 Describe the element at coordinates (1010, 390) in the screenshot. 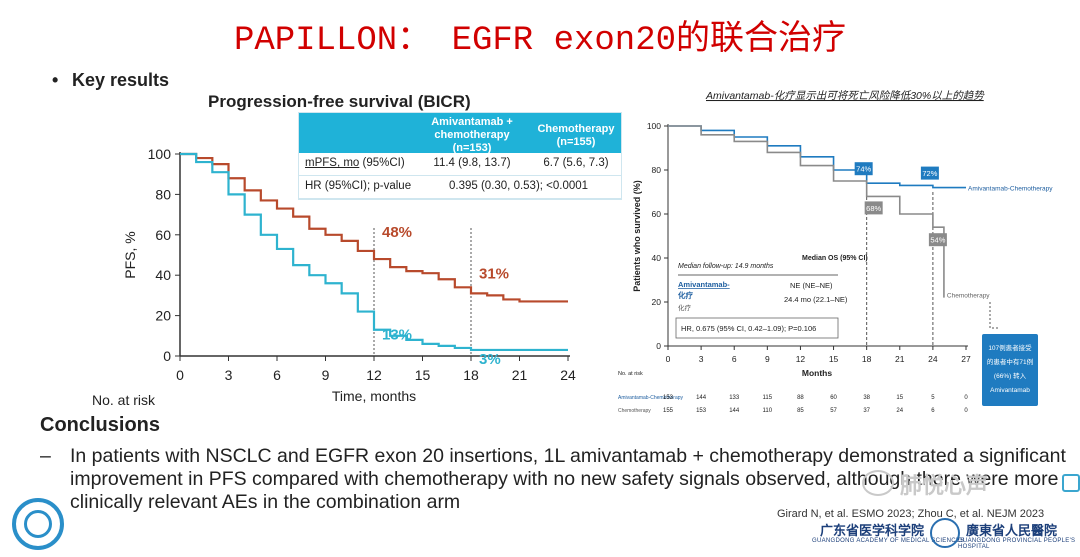

I see `os-callout-line-3: Amivantamab` at that location.